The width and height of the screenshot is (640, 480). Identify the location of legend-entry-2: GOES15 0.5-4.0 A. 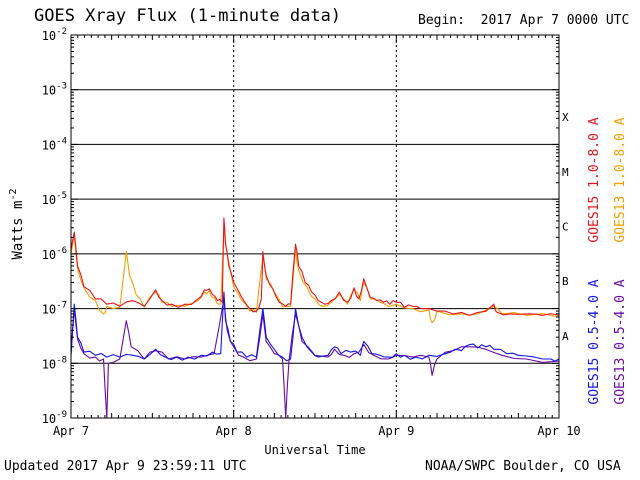
(594, 341).